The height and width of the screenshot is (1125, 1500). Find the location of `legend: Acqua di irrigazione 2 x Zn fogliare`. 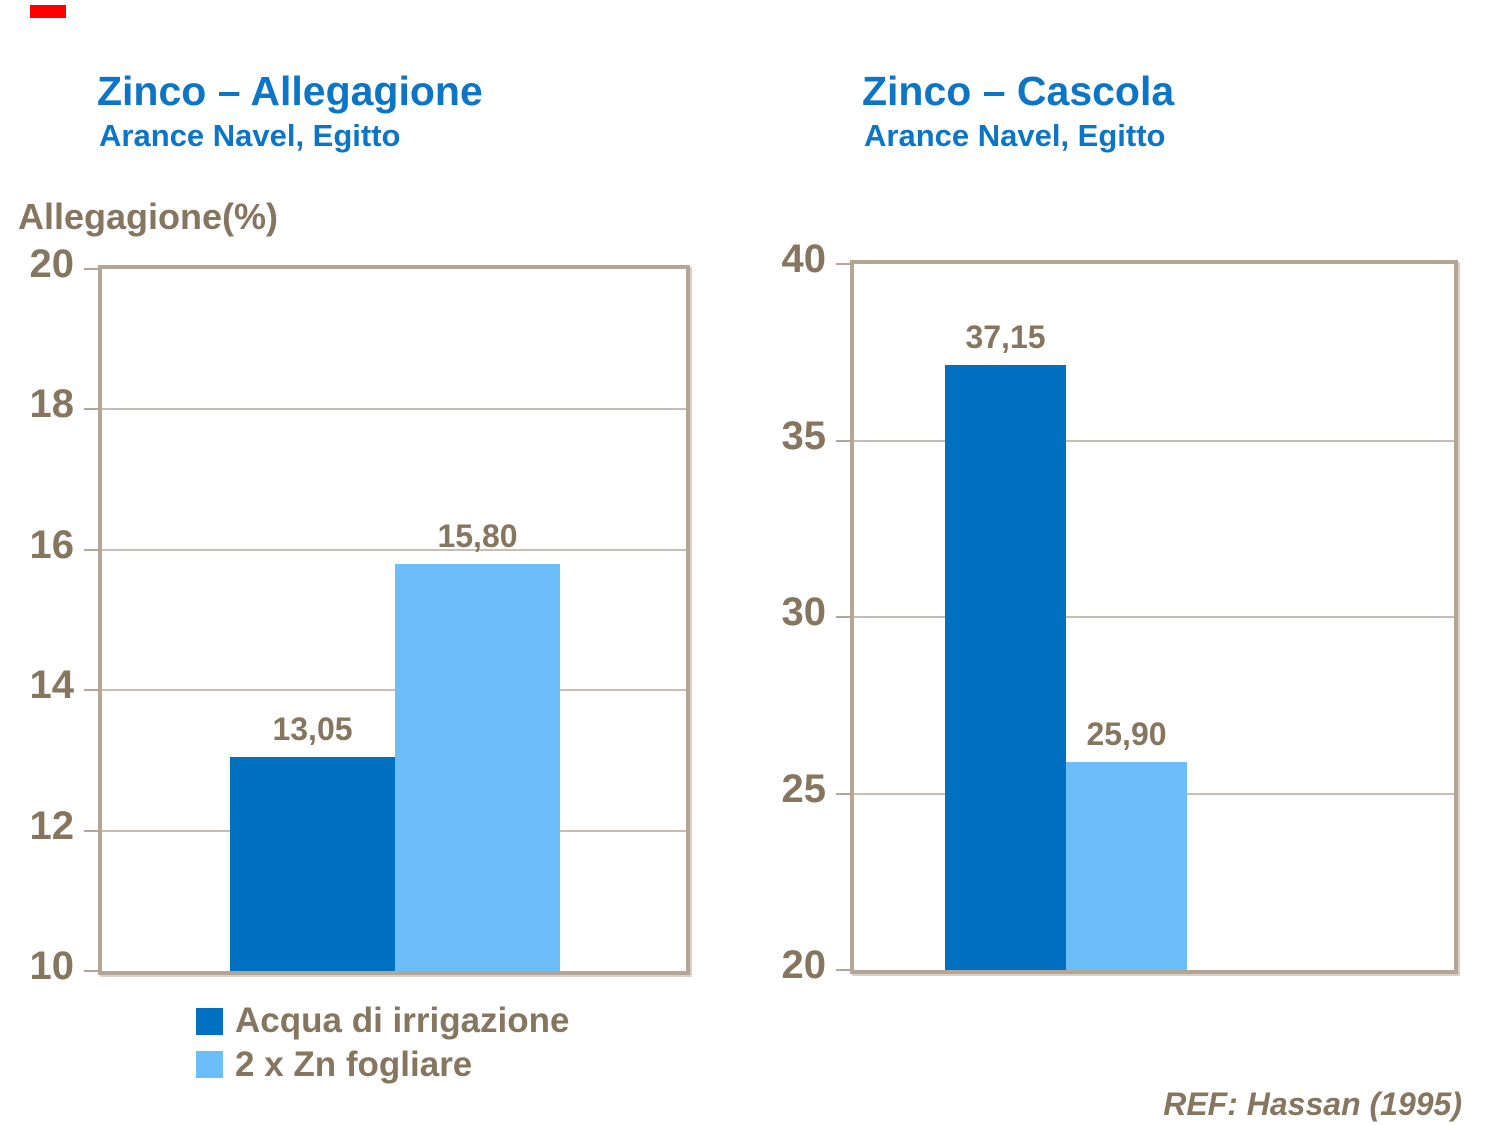

legend: Acqua di irrigazione 2 x Zn fogliare is located at coordinates (383, 1045).